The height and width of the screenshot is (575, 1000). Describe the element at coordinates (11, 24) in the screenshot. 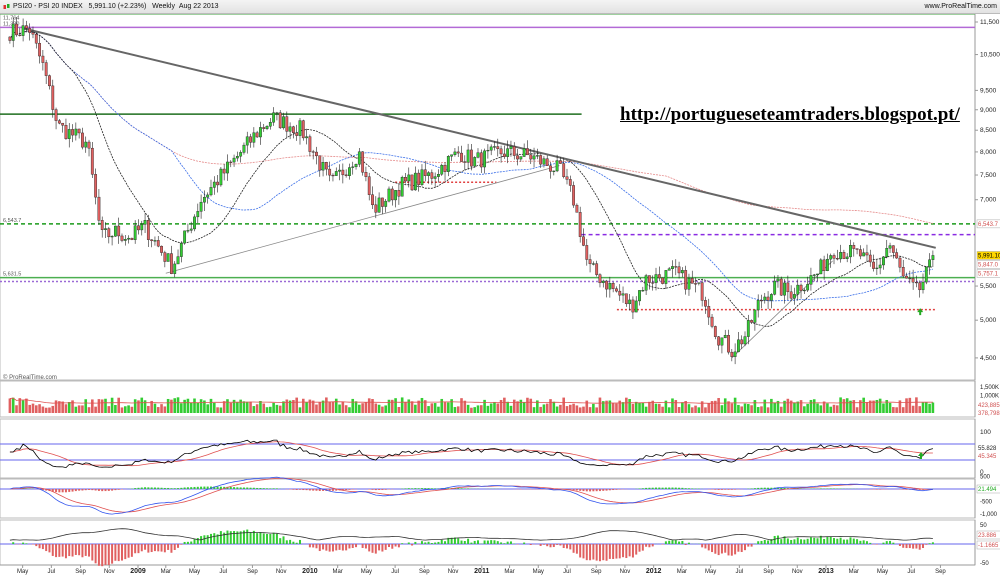

I see `level-label: 11,330` at that location.